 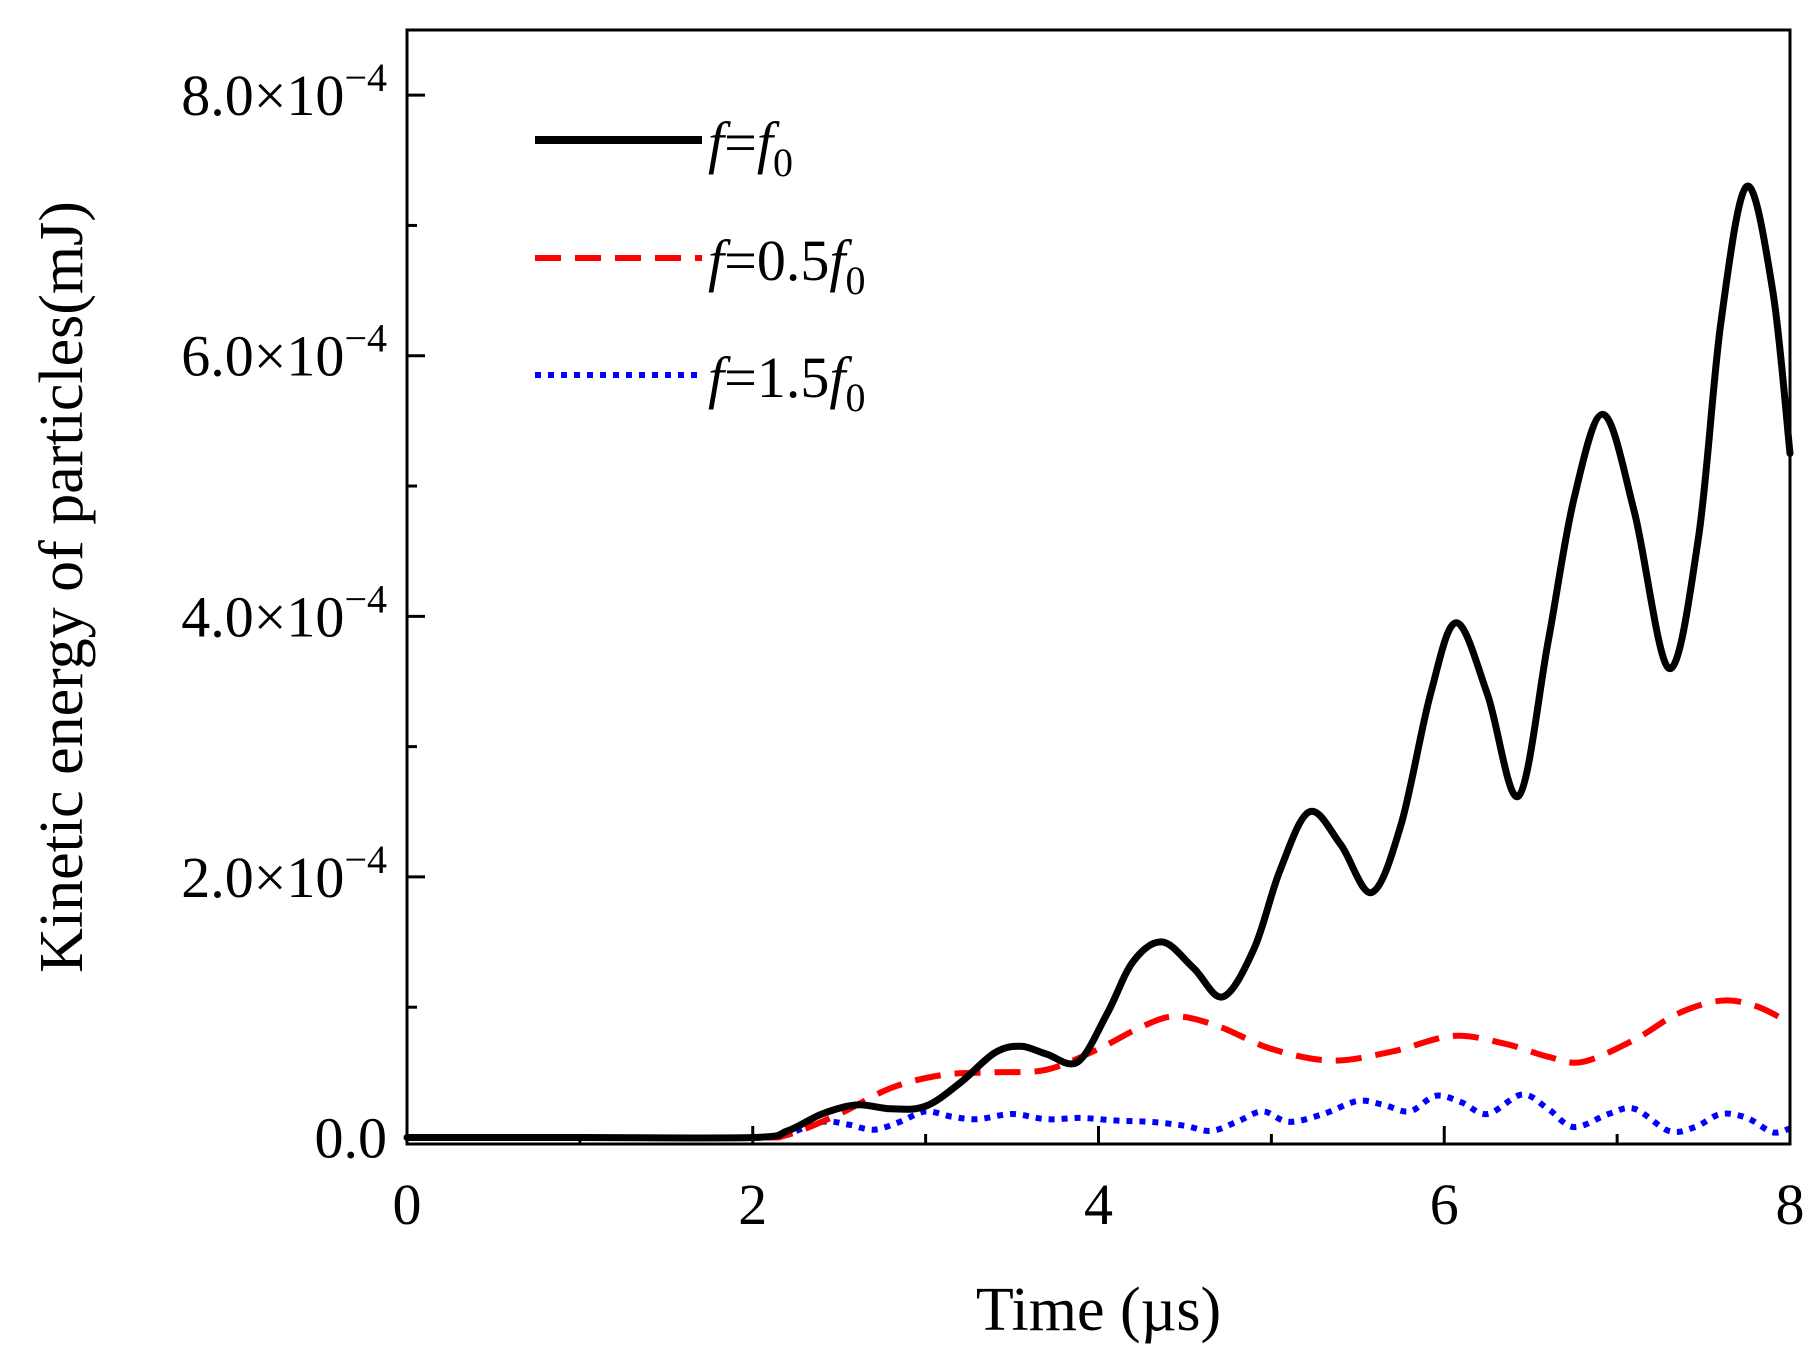 What do you see at coordinates (284, 352) in the screenshot?
I see `y-tick-label: 6.0×10⁻⁴` at bounding box center [284, 352].